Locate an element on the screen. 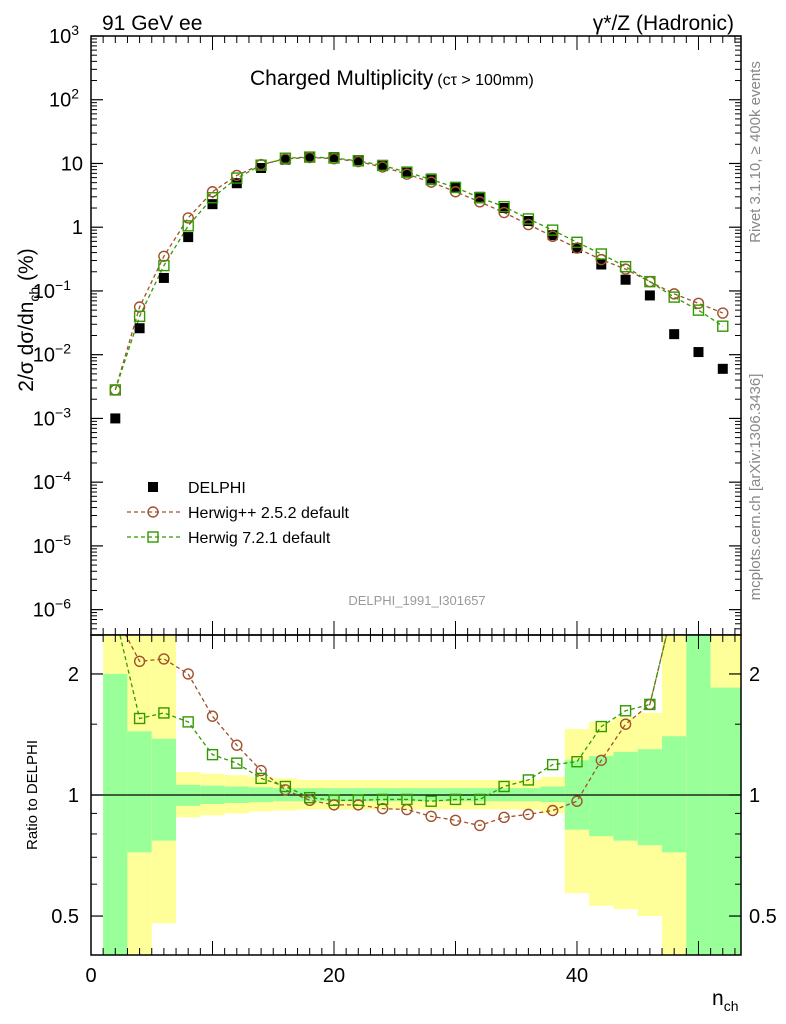 This screenshot has height=1024, width=786. header-right-label: γ*/Z (Hadronic) is located at coordinates (663, 23).